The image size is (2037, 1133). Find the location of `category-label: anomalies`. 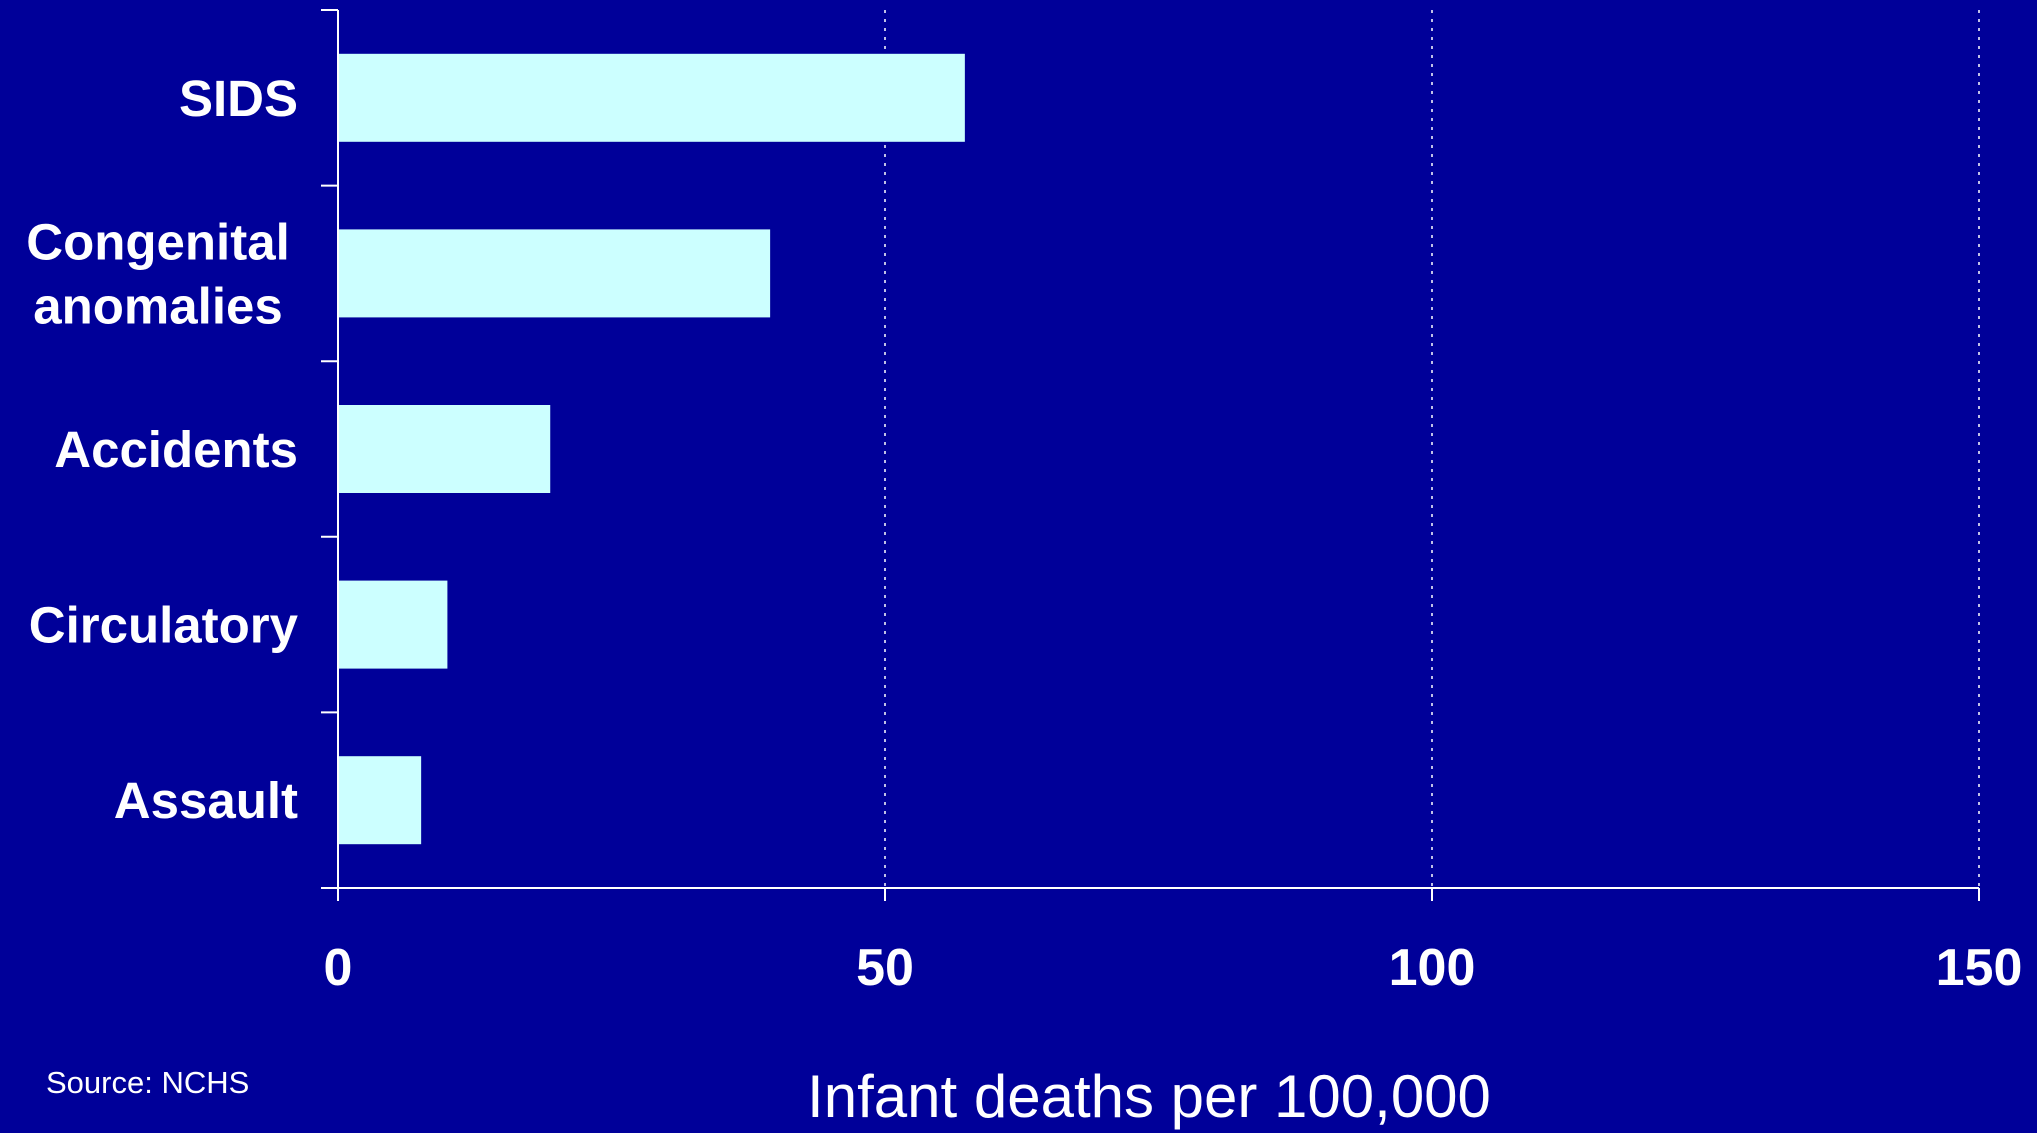

category-label: anomalies is located at coordinates (157, 305).